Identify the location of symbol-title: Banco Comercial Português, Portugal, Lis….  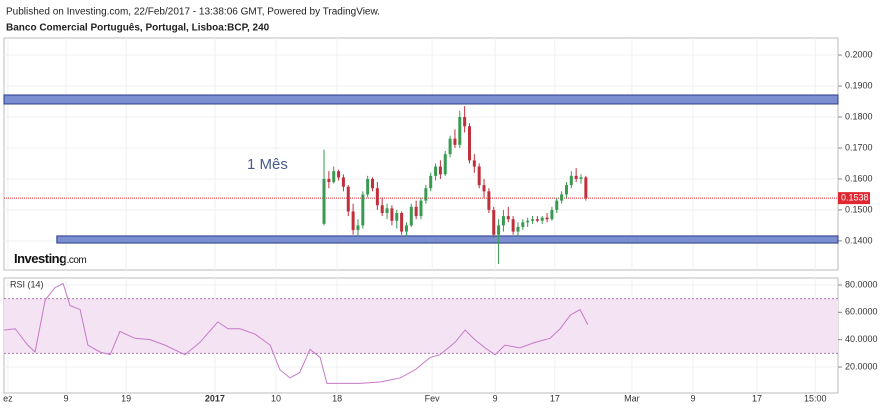
(138, 28).